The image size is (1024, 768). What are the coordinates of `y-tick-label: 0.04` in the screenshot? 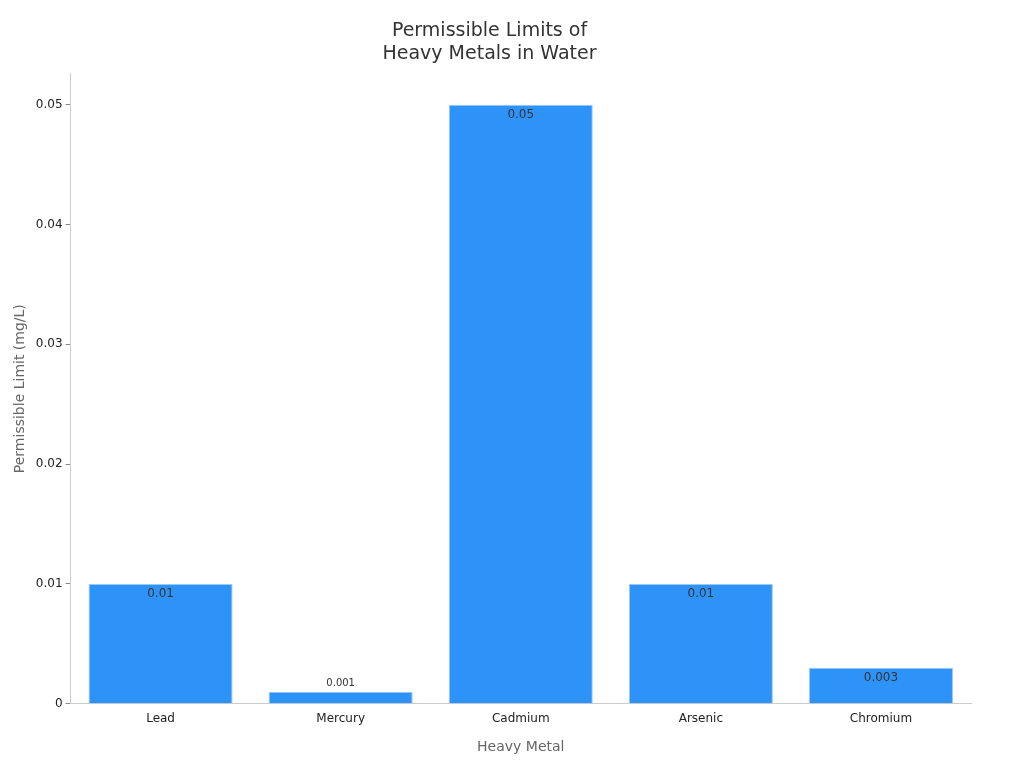 It's located at (49, 223).